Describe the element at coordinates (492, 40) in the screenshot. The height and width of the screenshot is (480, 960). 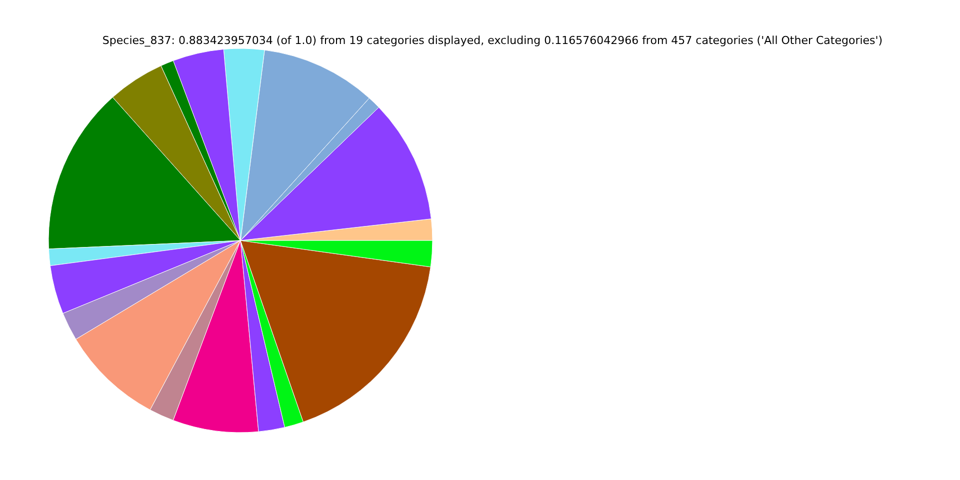
I see `text: Species_837: 0.883423957034 (of 1.0) from 19 categories displayed, excluding 0.116576042966 from 457 categories ('All Other Categories')` at that location.